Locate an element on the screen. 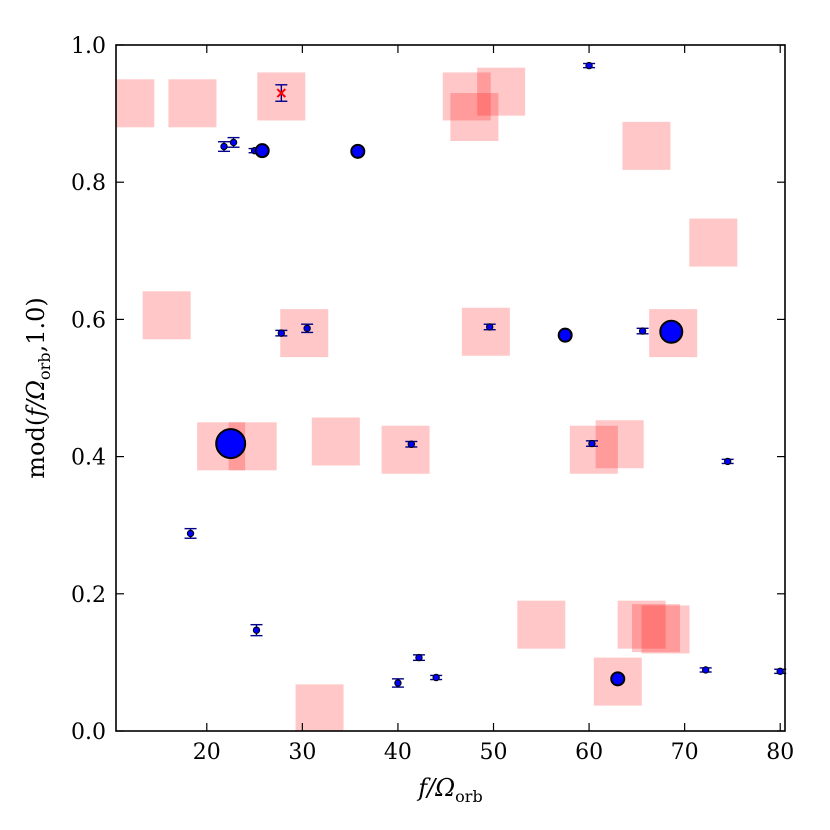  y-tick-label: 0.2 is located at coordinates (88, 595).